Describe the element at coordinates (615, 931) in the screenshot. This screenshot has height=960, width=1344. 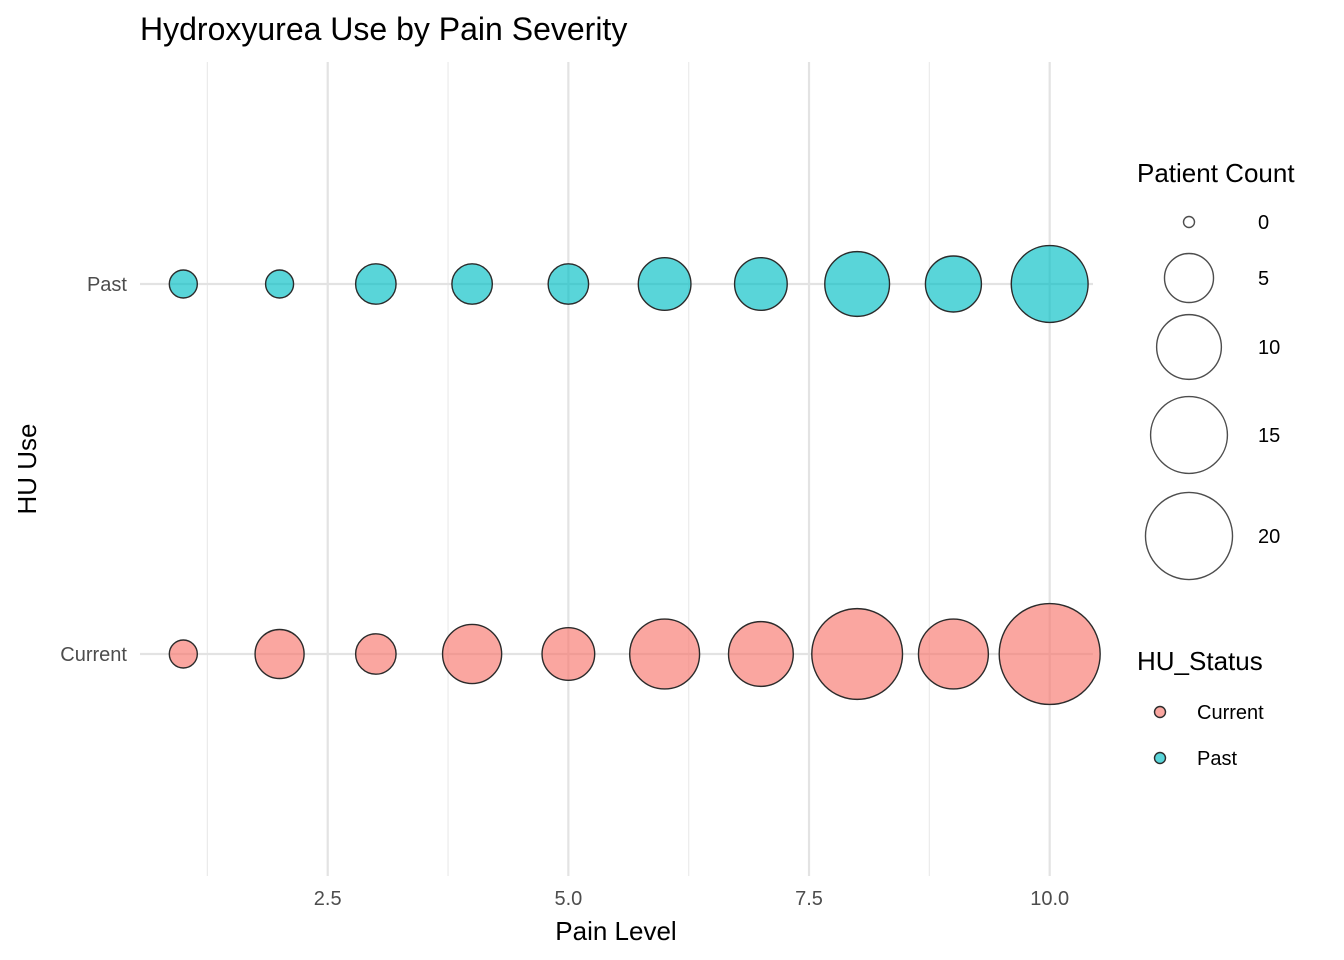
I see `x-axis-title: Pain Level` at that location.